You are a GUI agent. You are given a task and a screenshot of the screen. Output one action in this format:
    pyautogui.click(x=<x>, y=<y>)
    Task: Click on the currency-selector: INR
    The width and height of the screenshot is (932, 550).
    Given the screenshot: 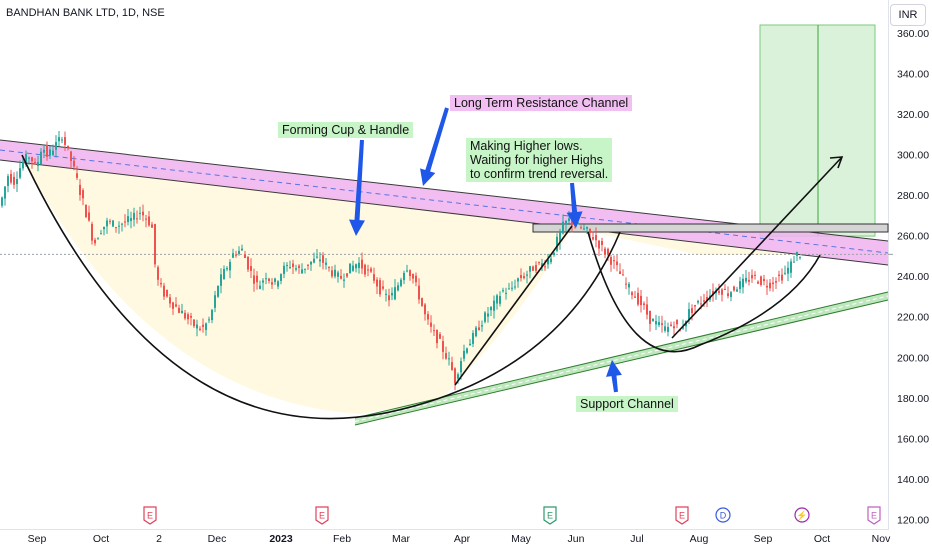 What is the action you would take?
    pyautogui.click(x=908, y=15)
    